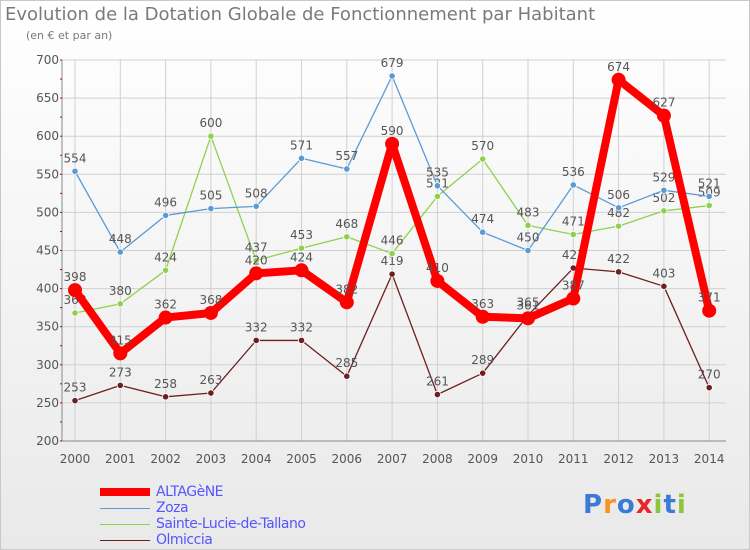 The image size is (750, 550). I want to click on data-label: 410, so click(437, 268).